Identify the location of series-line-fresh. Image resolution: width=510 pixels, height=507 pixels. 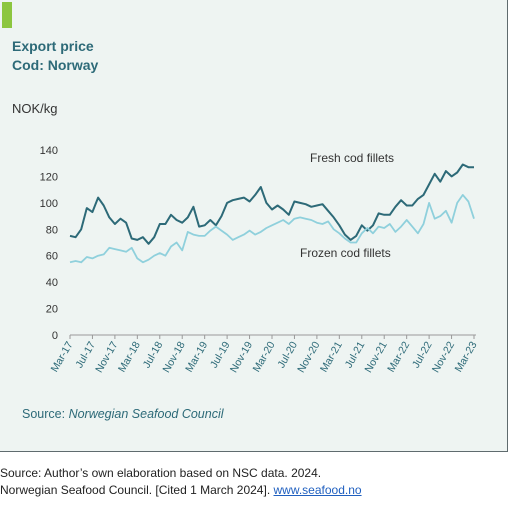
(271, 204).